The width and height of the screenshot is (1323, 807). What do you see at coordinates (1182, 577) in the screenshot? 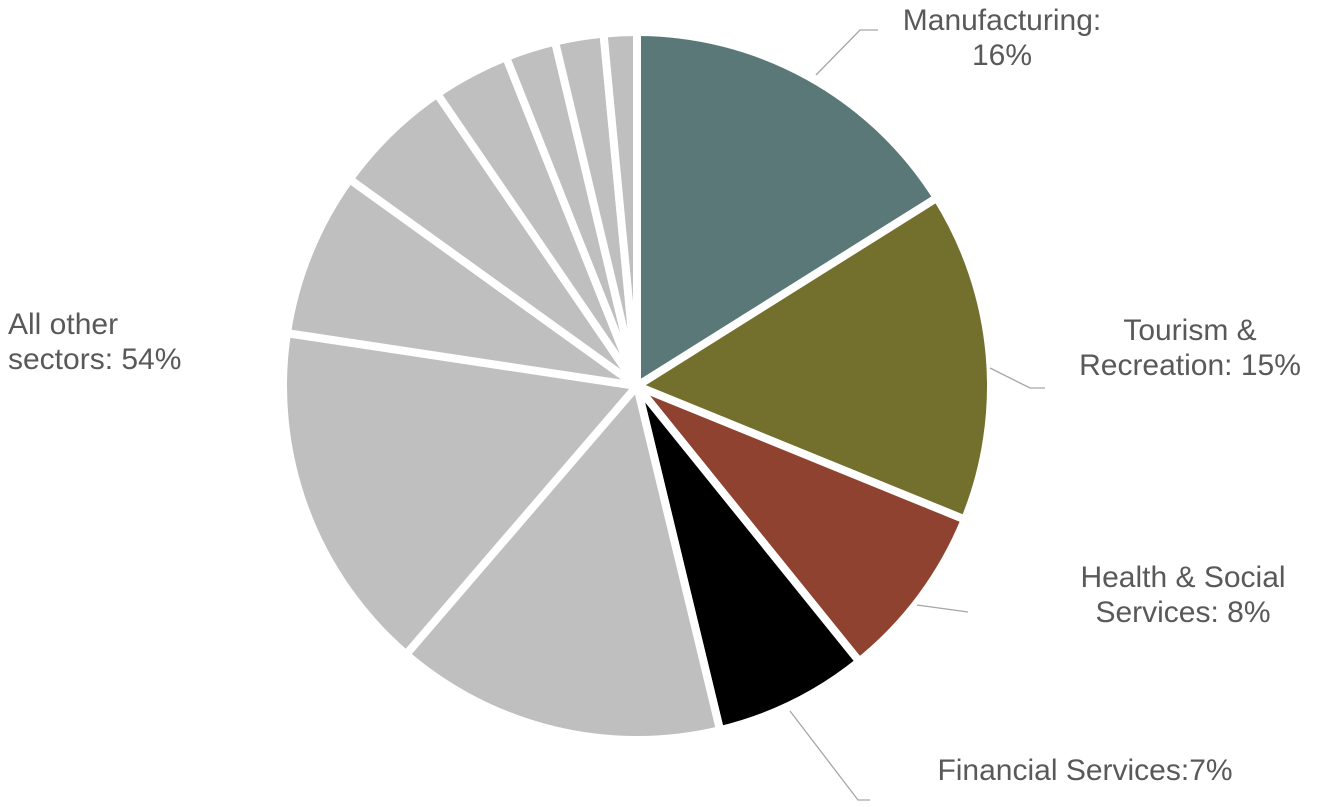
I see `slice-label-line: Health & Social` at bounding box center [1182, 577].